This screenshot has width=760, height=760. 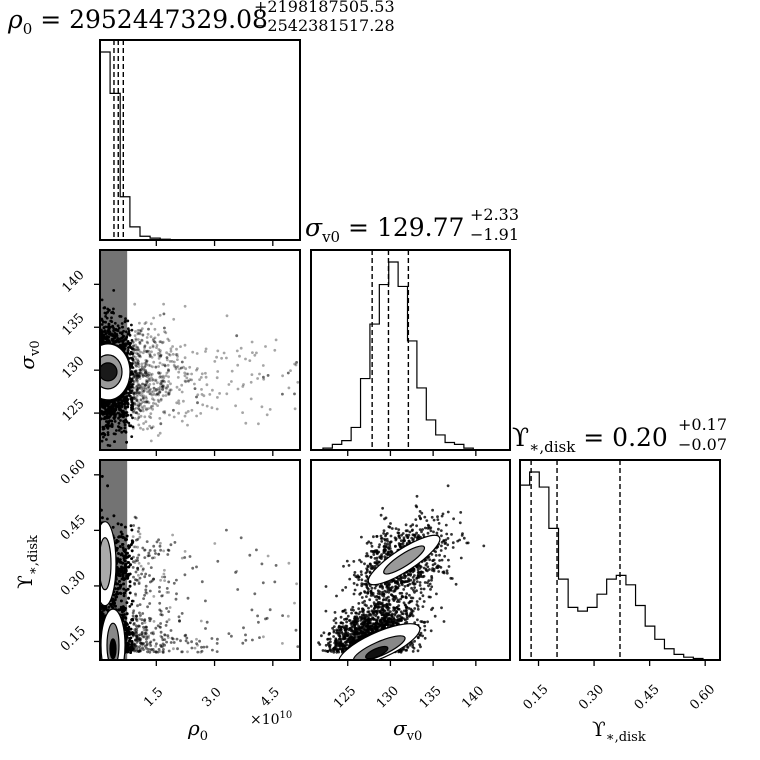 What do you see at coordinates (398, 356) in the screenshot?
I see `histogram-sigma_v0` at bounding box center [398, 356].